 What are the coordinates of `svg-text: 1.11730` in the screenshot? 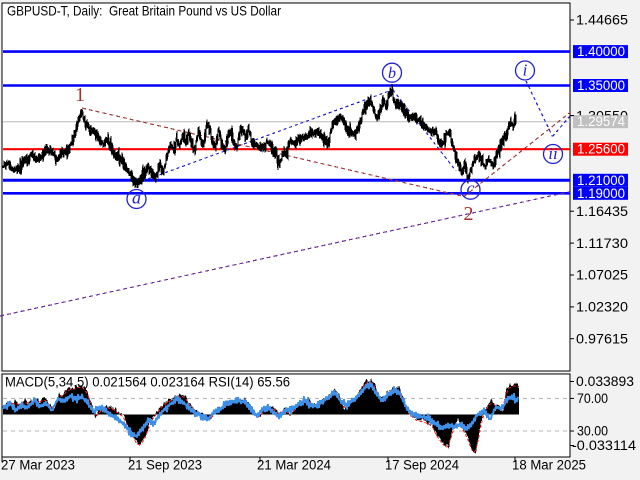 It's located at (602, 243).